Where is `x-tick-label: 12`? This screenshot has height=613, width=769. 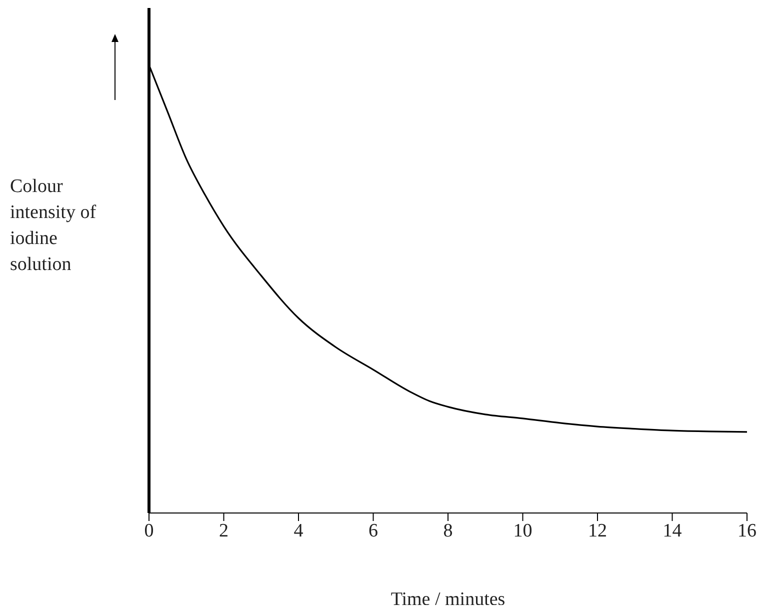
x-tick-label: 12 is located at coordinates (597, 531).